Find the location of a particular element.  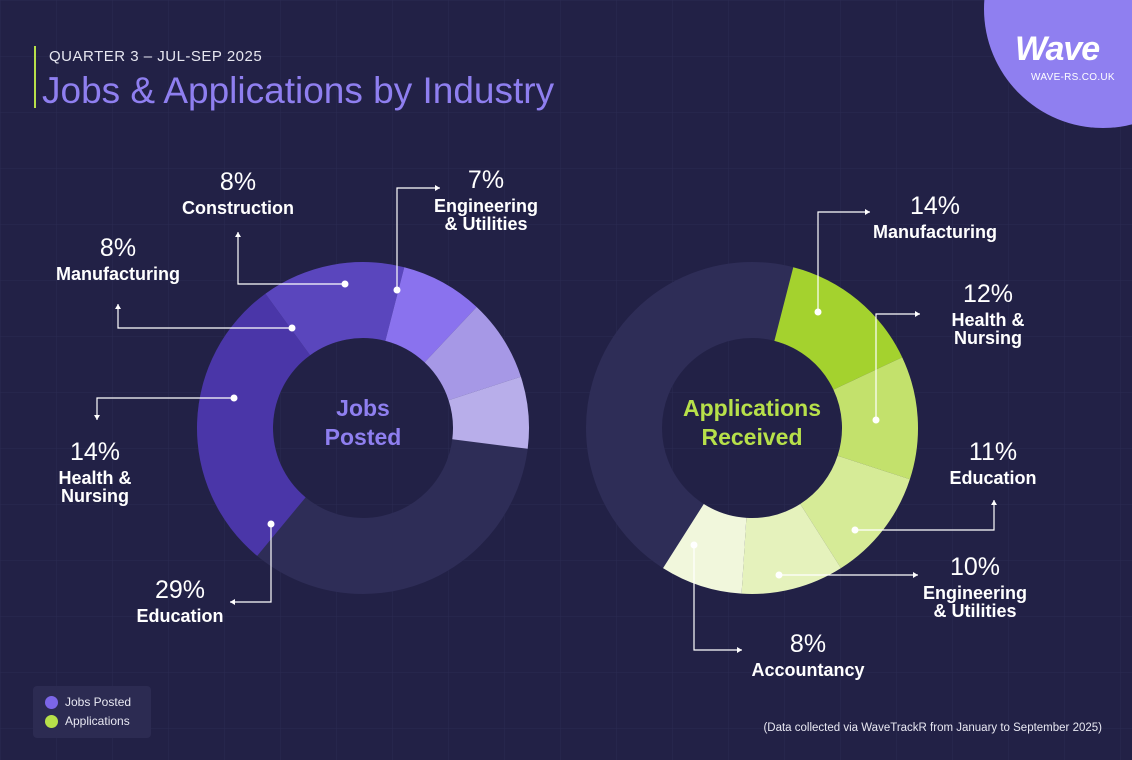

jobs-slice-engineering-and-utilities is located at coordinates (488, 412).